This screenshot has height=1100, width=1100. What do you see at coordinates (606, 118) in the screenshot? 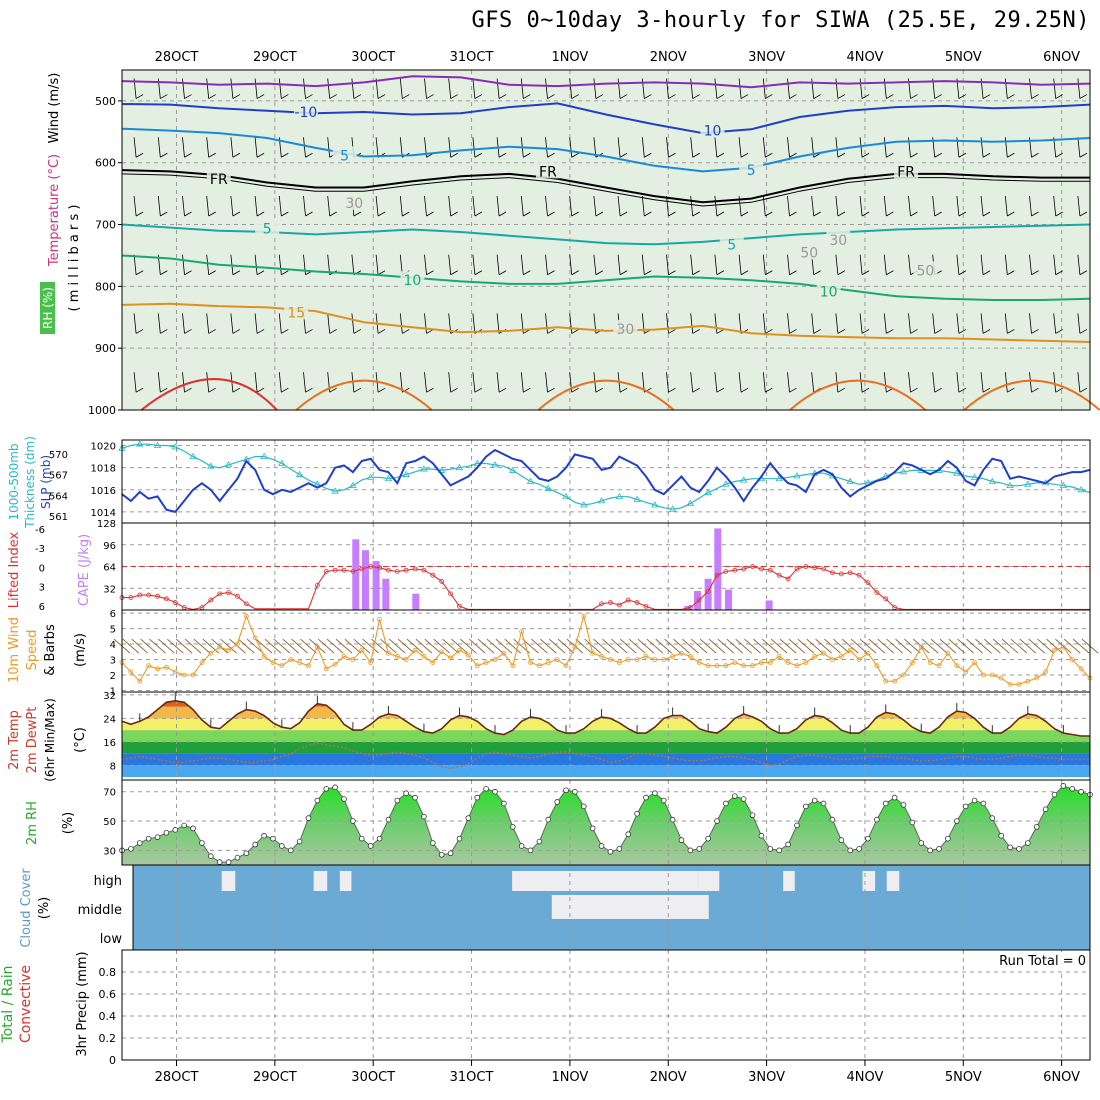
I see `temp--10-line` at bounding box center [606, 118].